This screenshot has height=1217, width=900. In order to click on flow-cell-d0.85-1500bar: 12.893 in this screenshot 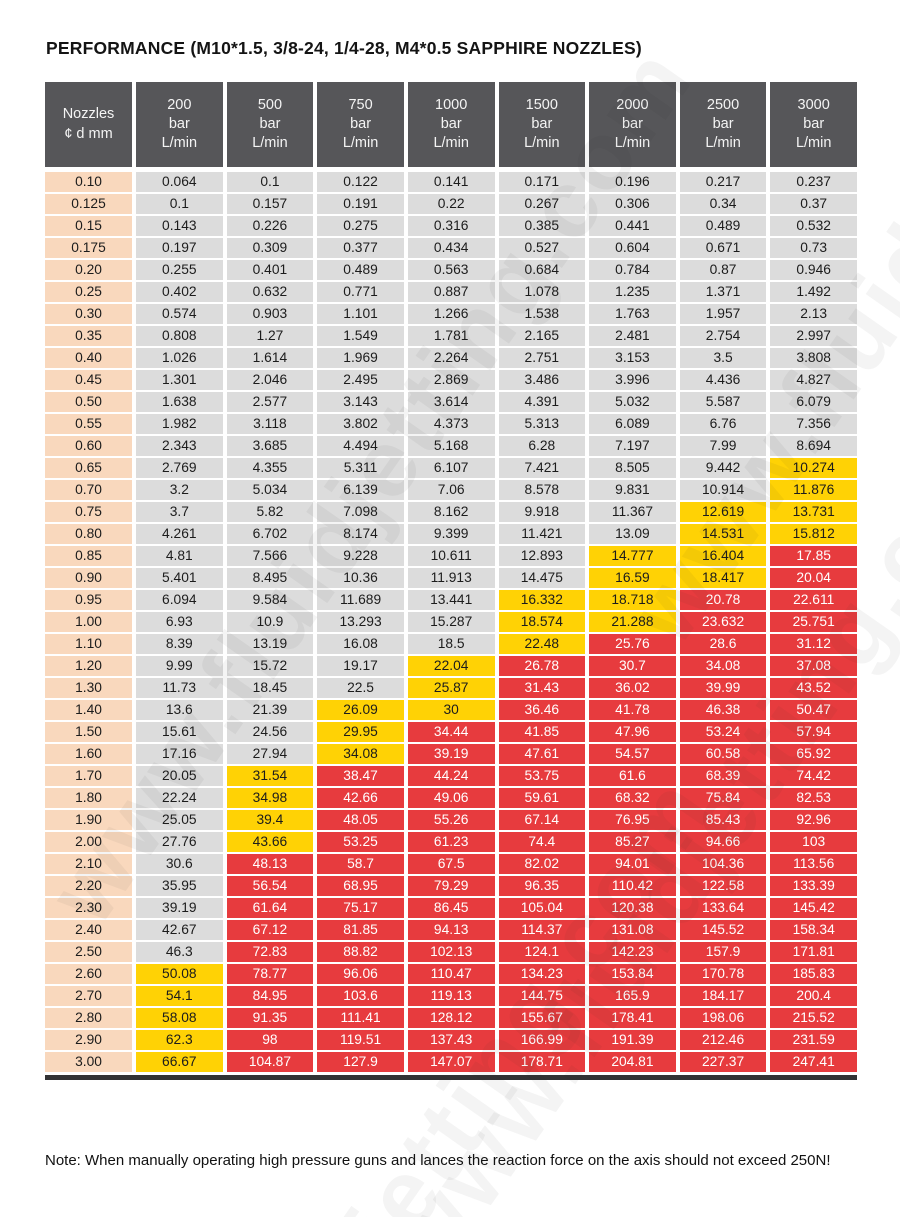, I will do `click(542, 556)`.